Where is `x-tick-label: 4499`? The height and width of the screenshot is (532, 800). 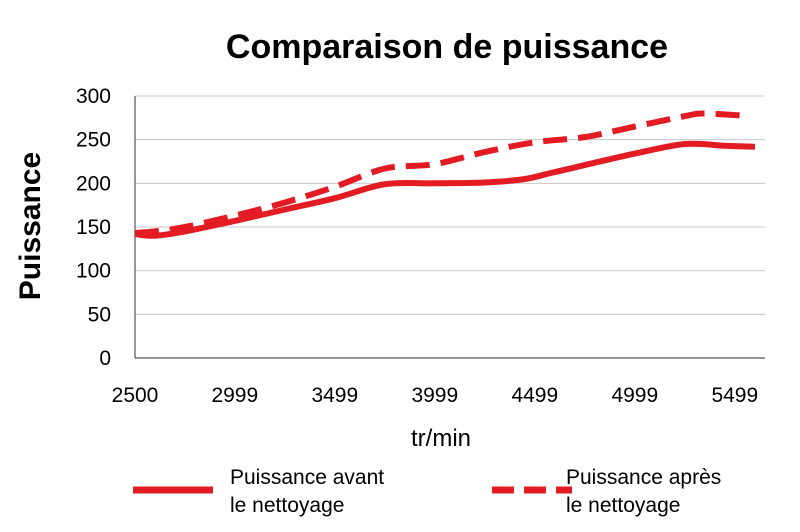
x-tick-label: 4499 is located at coordinates (534, 395).